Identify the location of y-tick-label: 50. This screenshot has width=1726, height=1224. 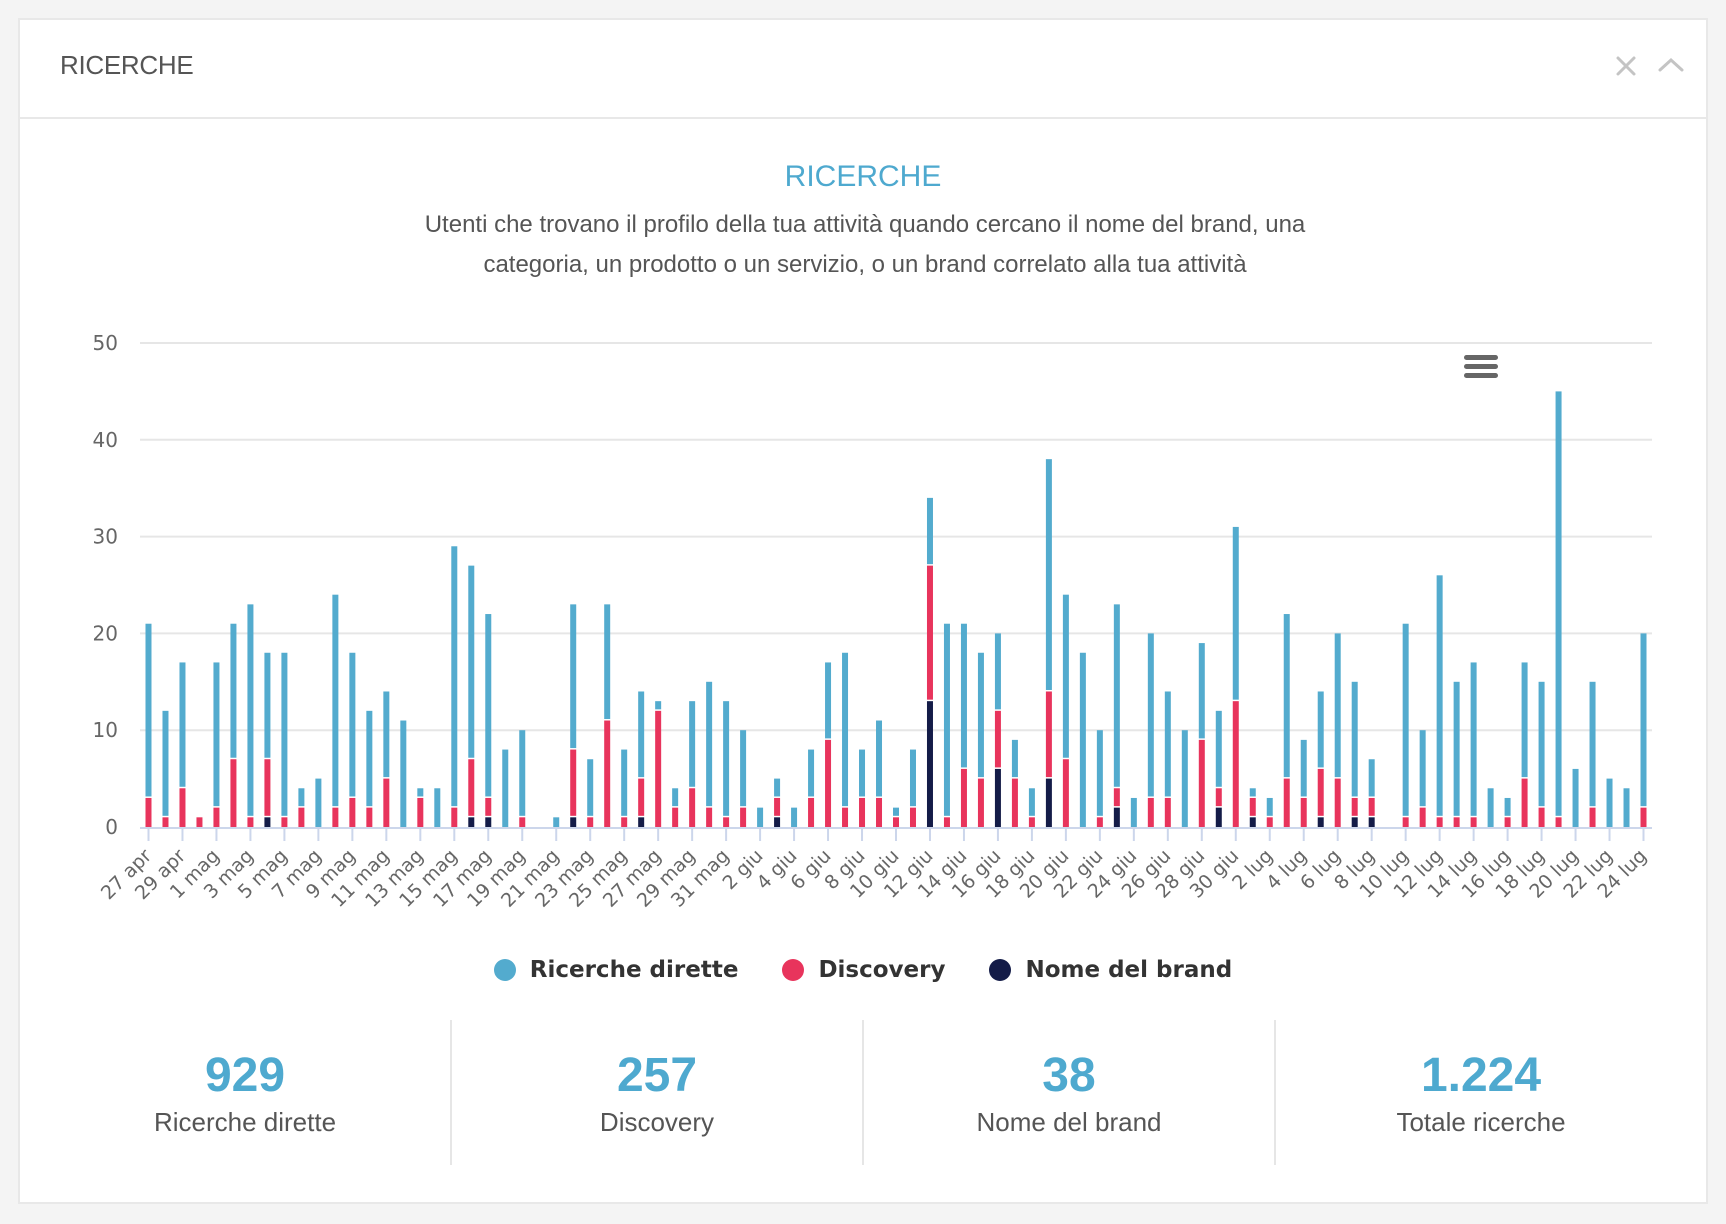
(105, 343).